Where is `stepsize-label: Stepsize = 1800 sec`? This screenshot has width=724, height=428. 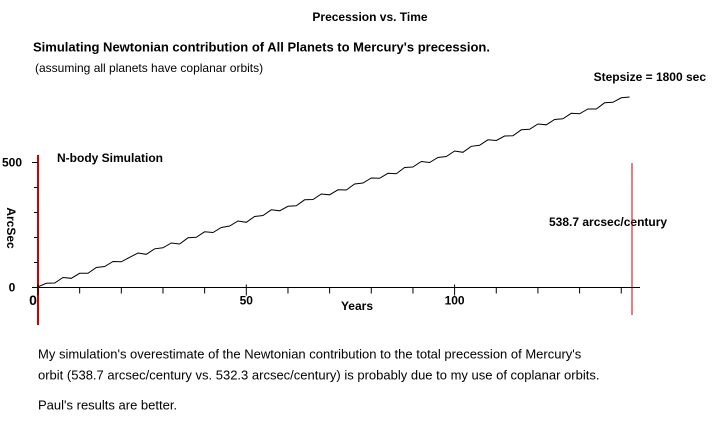 stepsize-label: Stepsize = 1800 sec is located at coordinates (650, 77).